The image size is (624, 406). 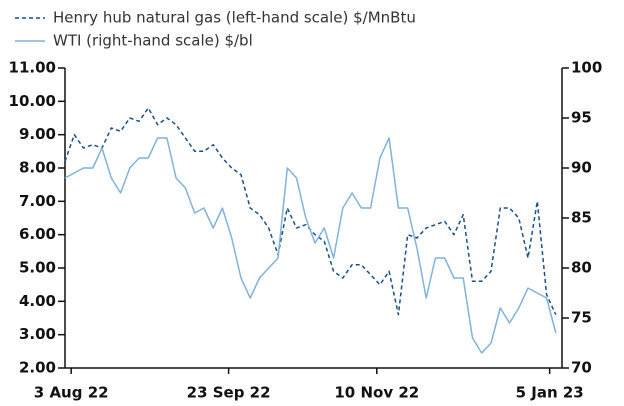 What do you see at coordinates (586, 68) in the screenshot?
I see `y2-tick-label: 100` at bounding box center [586, 68].